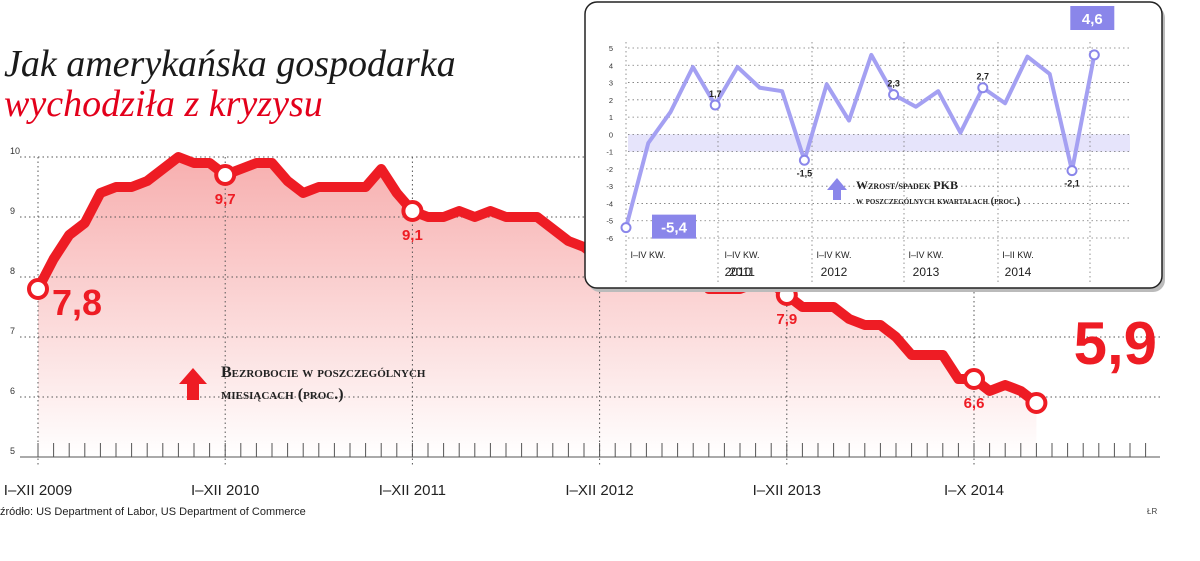  Describe the element at coordinates (163, 104) in the screenshot. I see `title-line-2: wychodziła z kryzysu` at that location.